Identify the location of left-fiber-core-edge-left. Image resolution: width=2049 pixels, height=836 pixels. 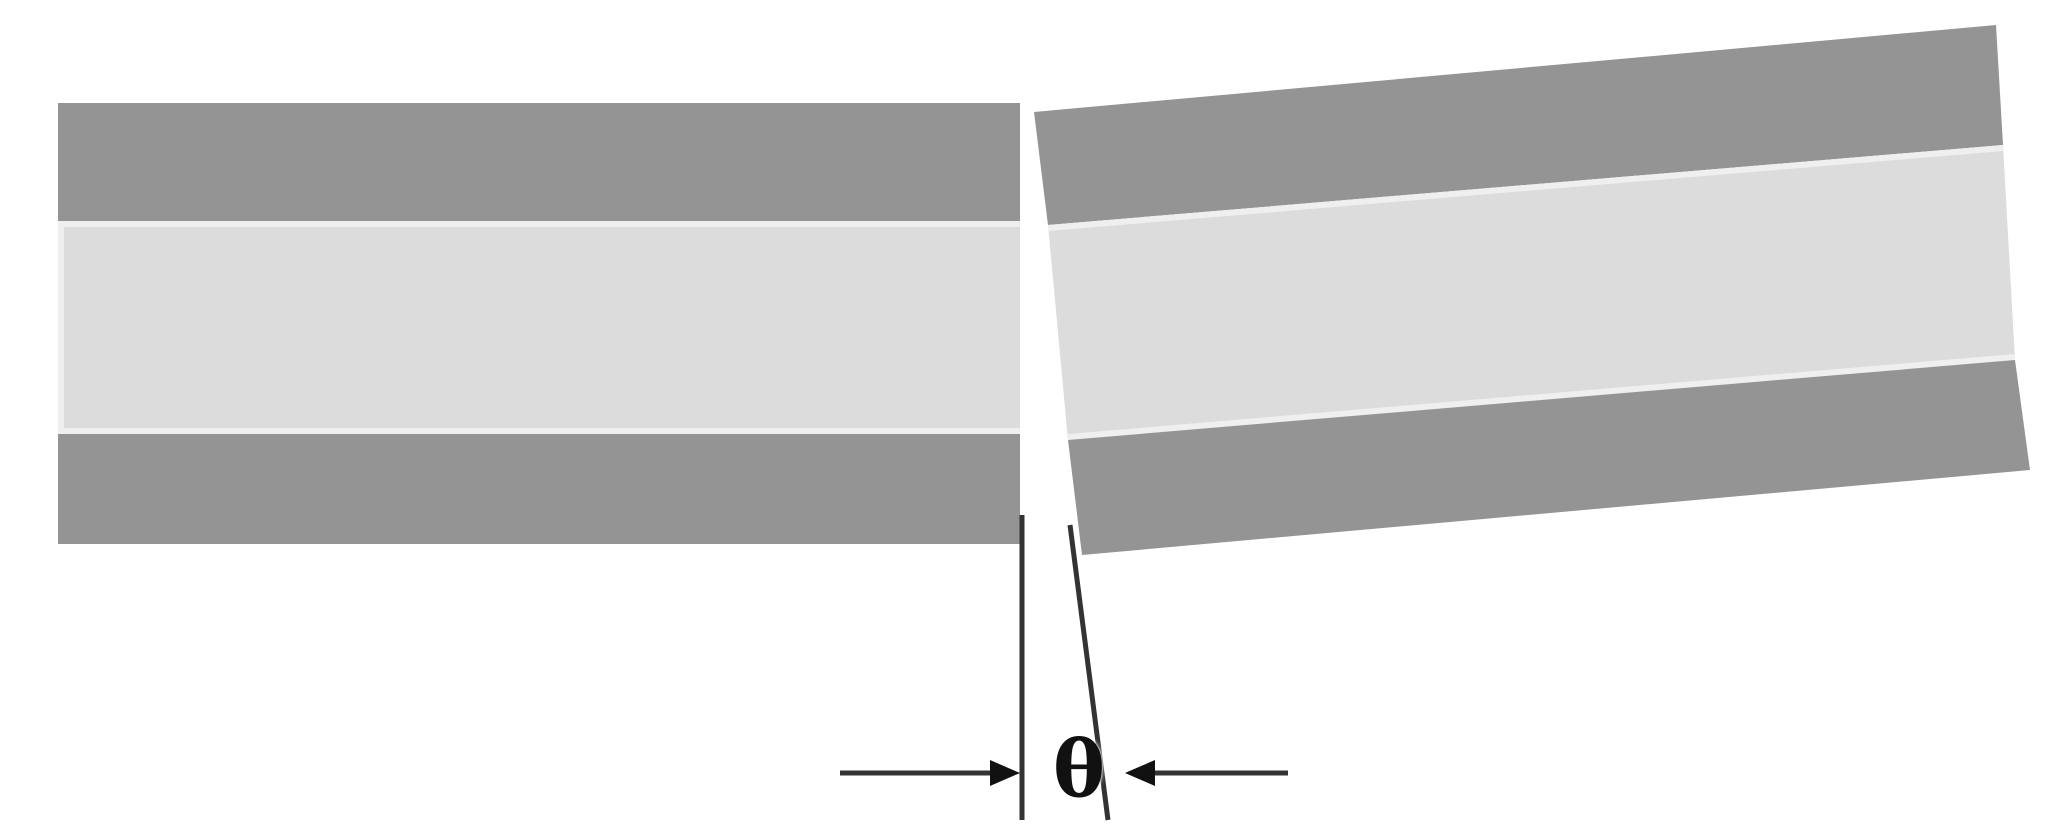
(61, 327).